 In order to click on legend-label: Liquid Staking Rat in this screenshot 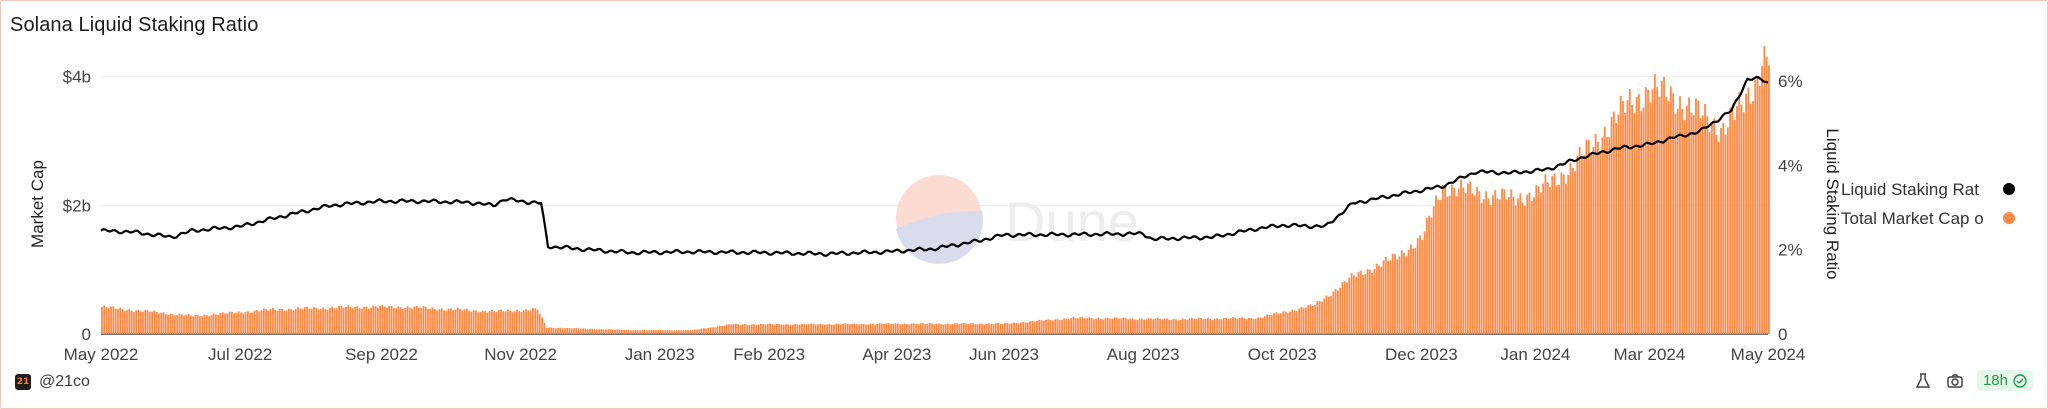, I will do `click(1910, 189)`.